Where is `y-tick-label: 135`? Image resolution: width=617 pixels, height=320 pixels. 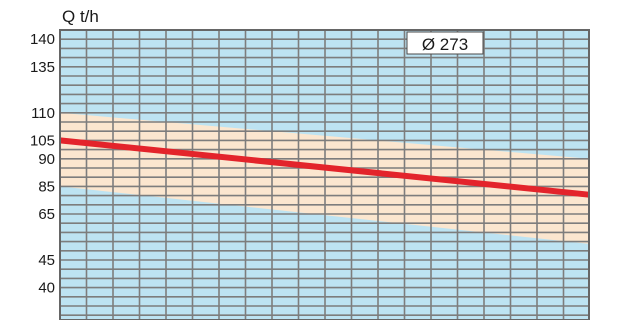 y-tick-label: 135 is located at coordinates (42, 67).